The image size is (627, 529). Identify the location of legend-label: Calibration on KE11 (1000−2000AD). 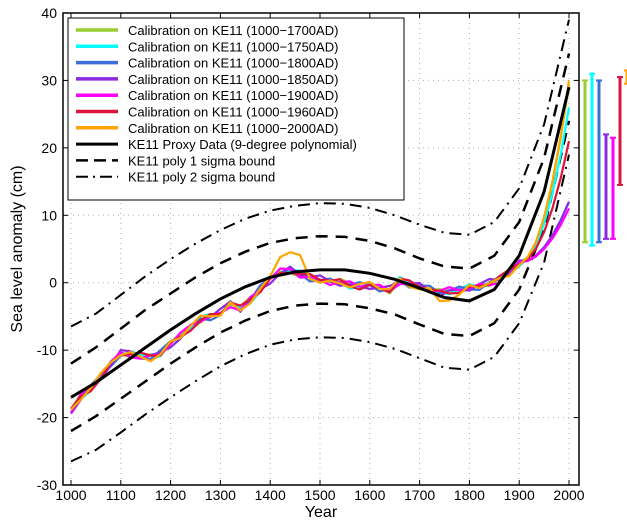
(233, 128).